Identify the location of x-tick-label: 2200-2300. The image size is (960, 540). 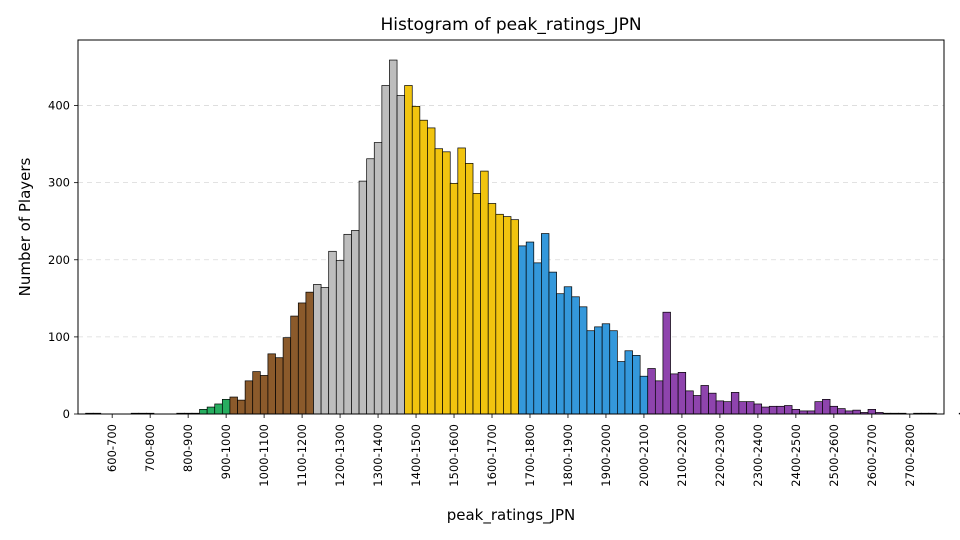
(720, 455).